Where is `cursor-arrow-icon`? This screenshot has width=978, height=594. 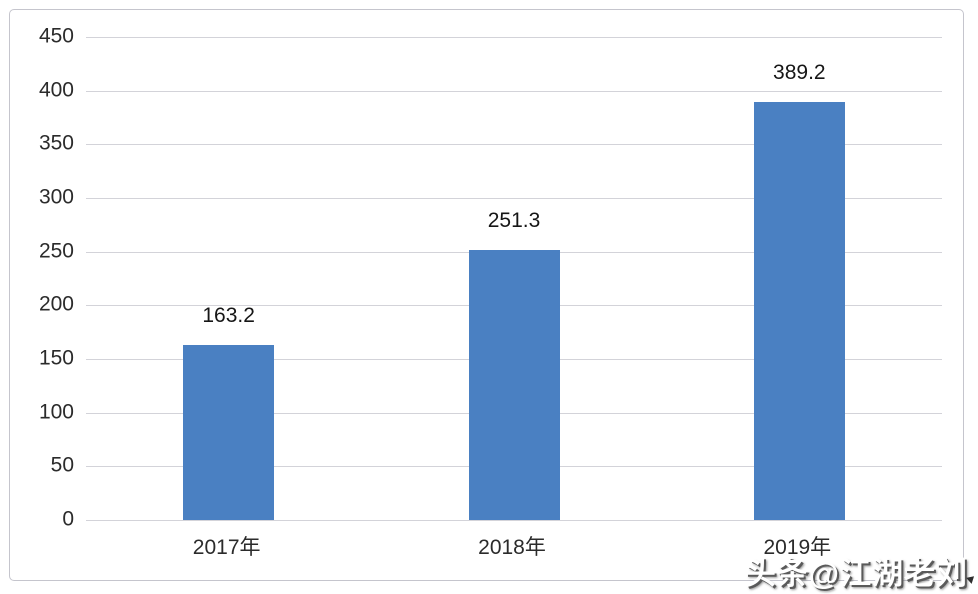
cursor-arrow-icon is located at coordinates (969, 579).